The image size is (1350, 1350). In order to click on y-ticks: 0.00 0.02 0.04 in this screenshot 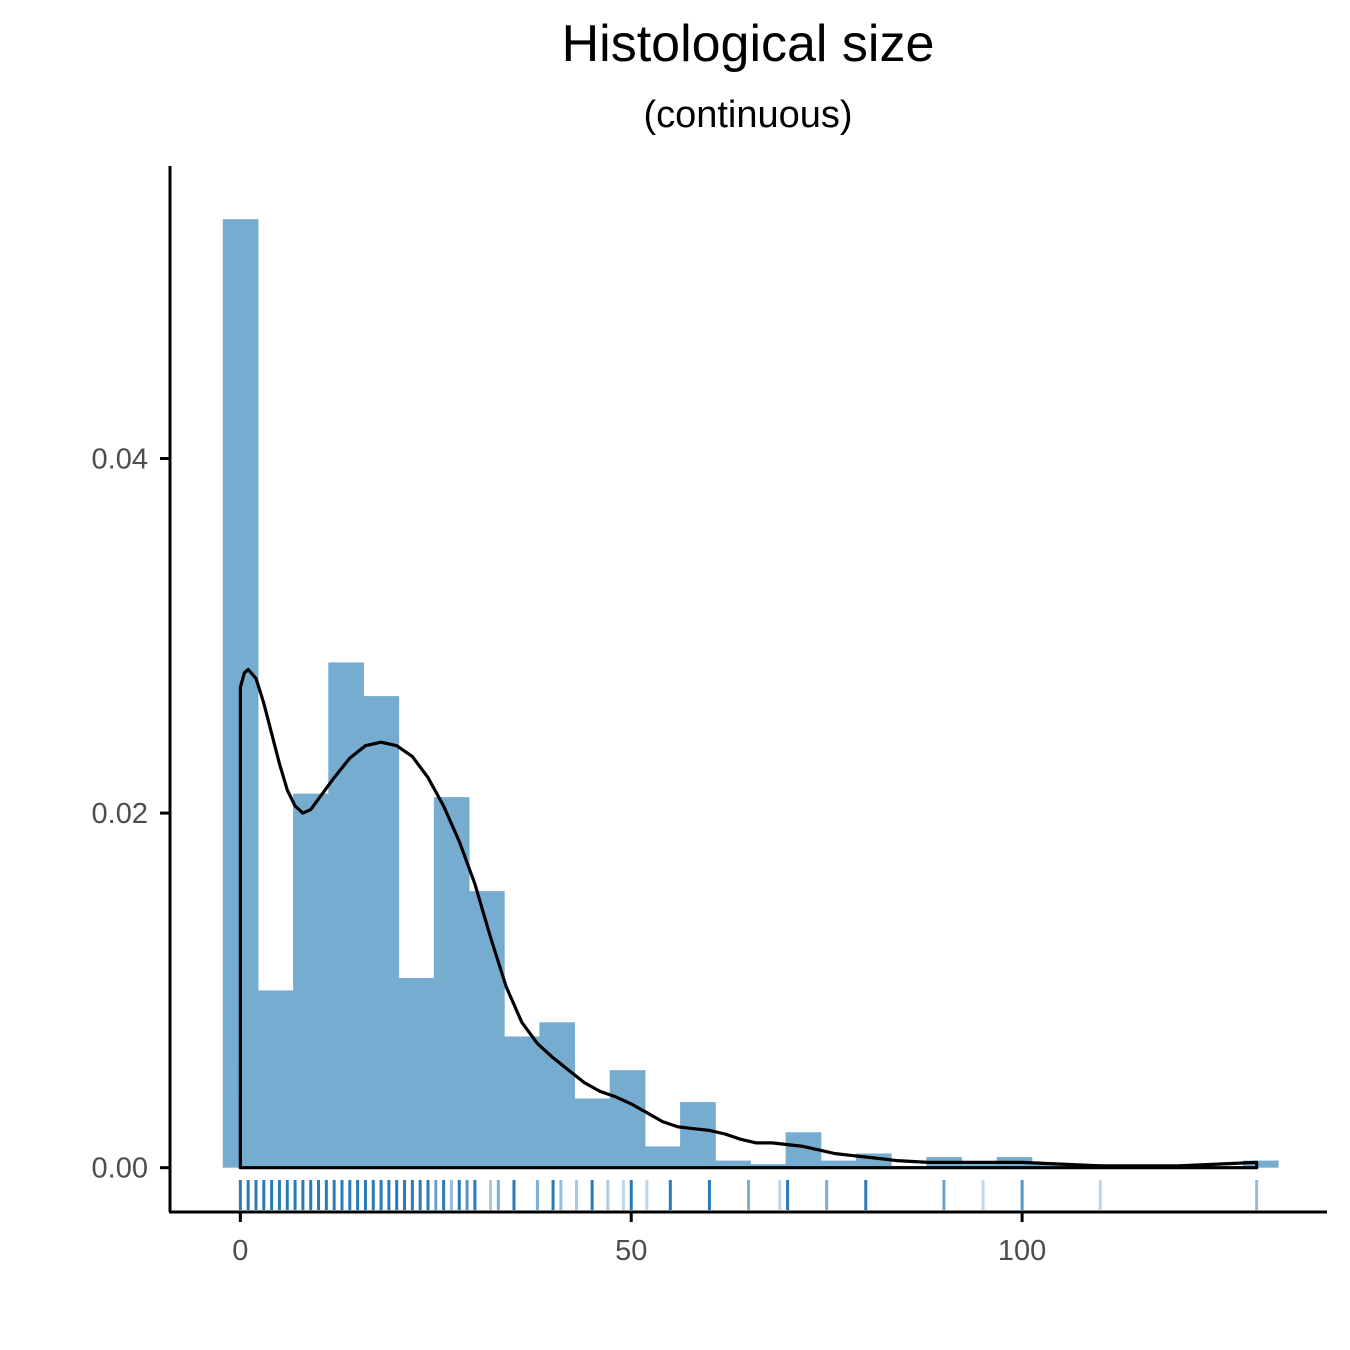, I will do `click(131, 814)`.